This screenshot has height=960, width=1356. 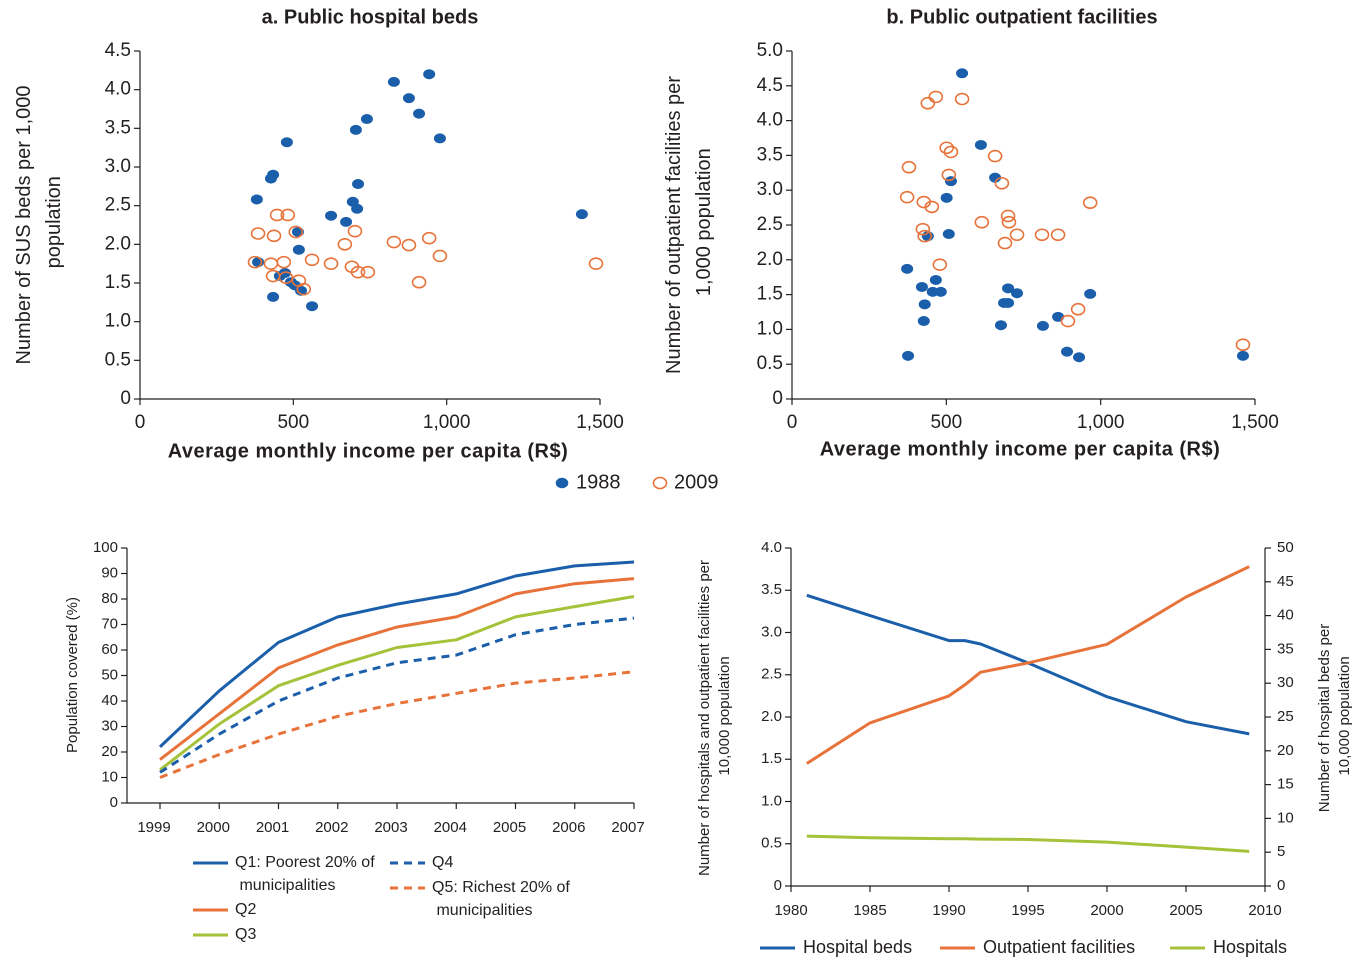 What do you see at coordinates (331, 827) in the screenshot?
I see `x-tick-label: 2002` at bounding box center [331, 827].